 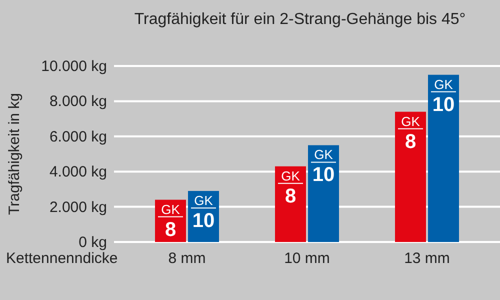 I want to click on y-axis-title: Tragfähigkeit in kg, so click(x=14, y=154).